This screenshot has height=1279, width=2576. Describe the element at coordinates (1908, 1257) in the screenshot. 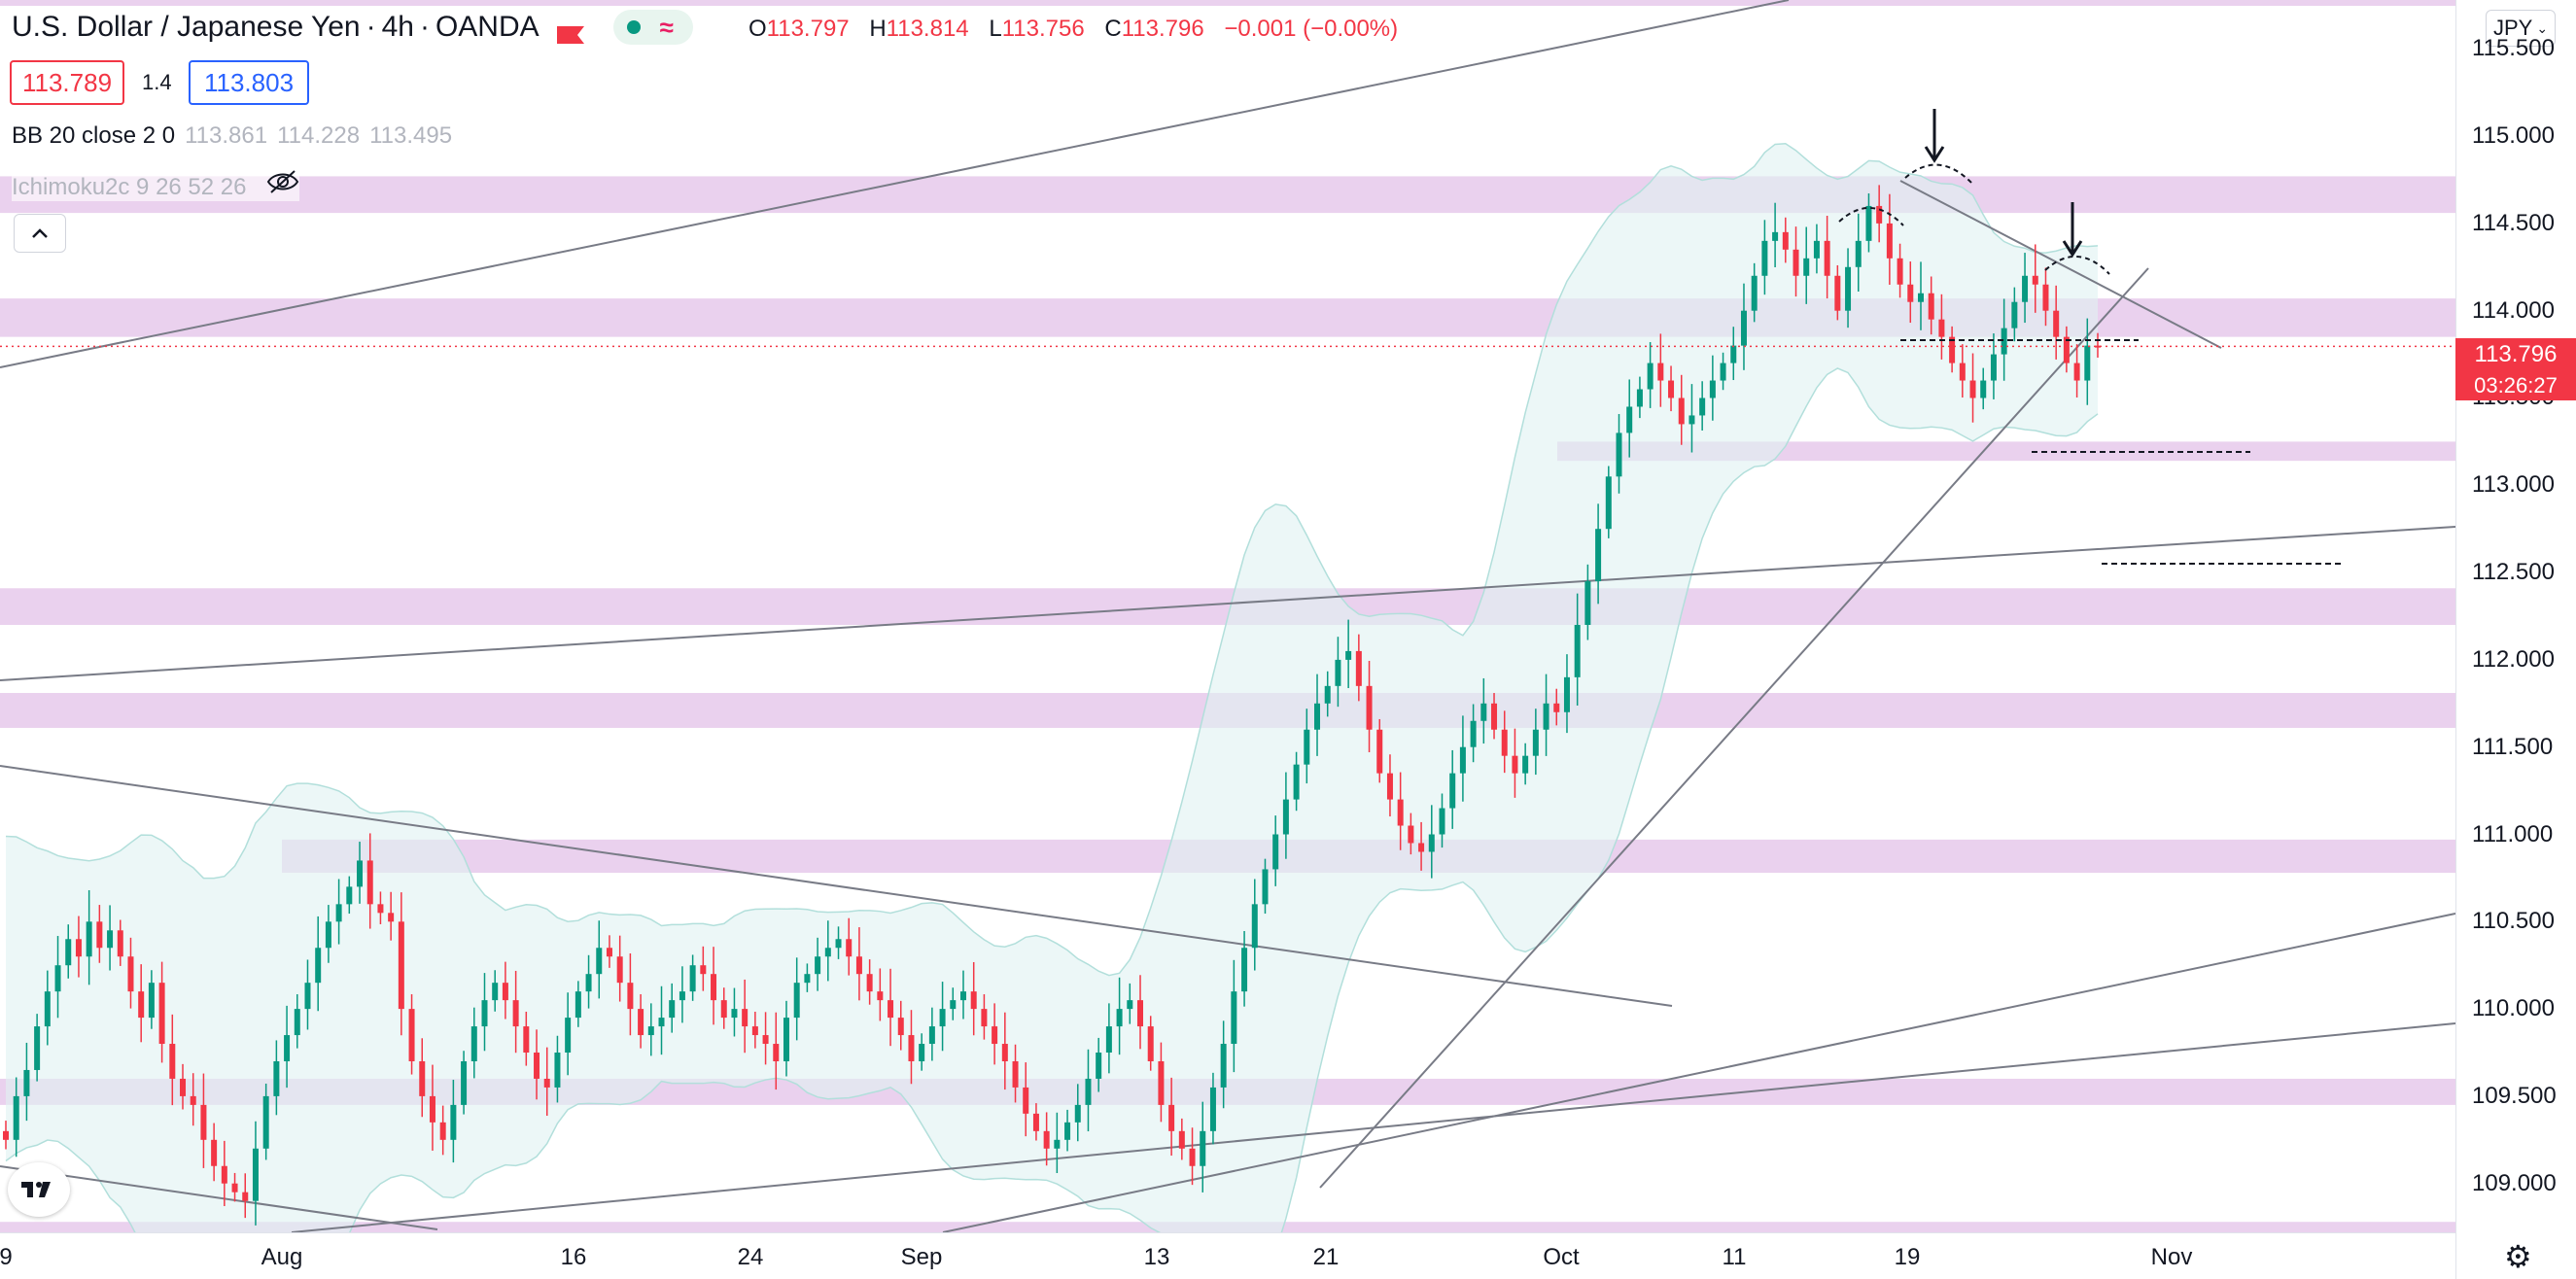

I see `time-tick-label: 19` at that location.